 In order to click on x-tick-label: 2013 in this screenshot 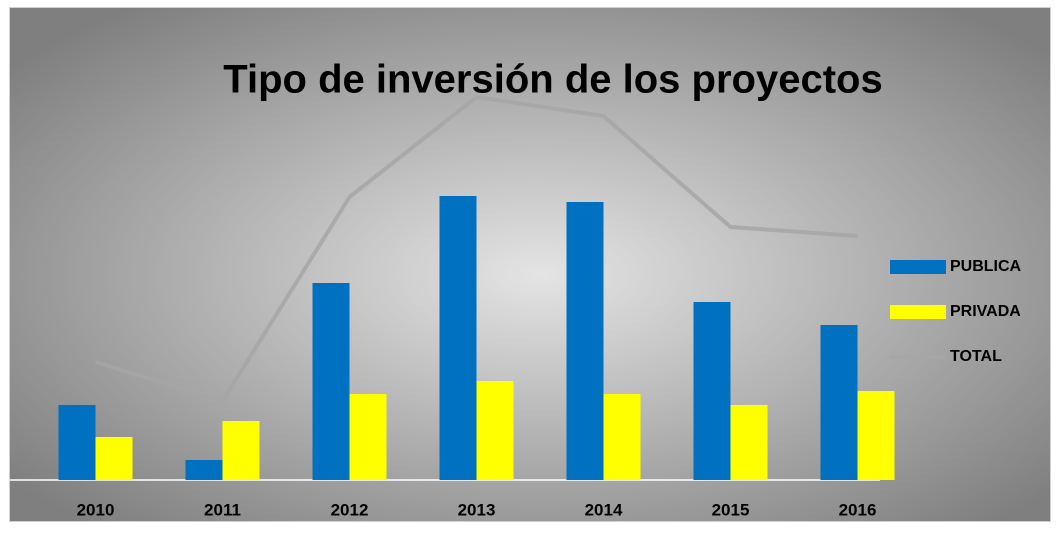, I will do `click(477, 509)`.